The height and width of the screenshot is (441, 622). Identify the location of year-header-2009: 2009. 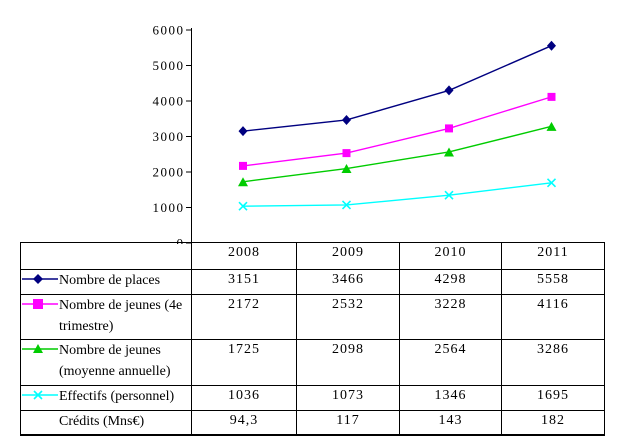
(348, 256).